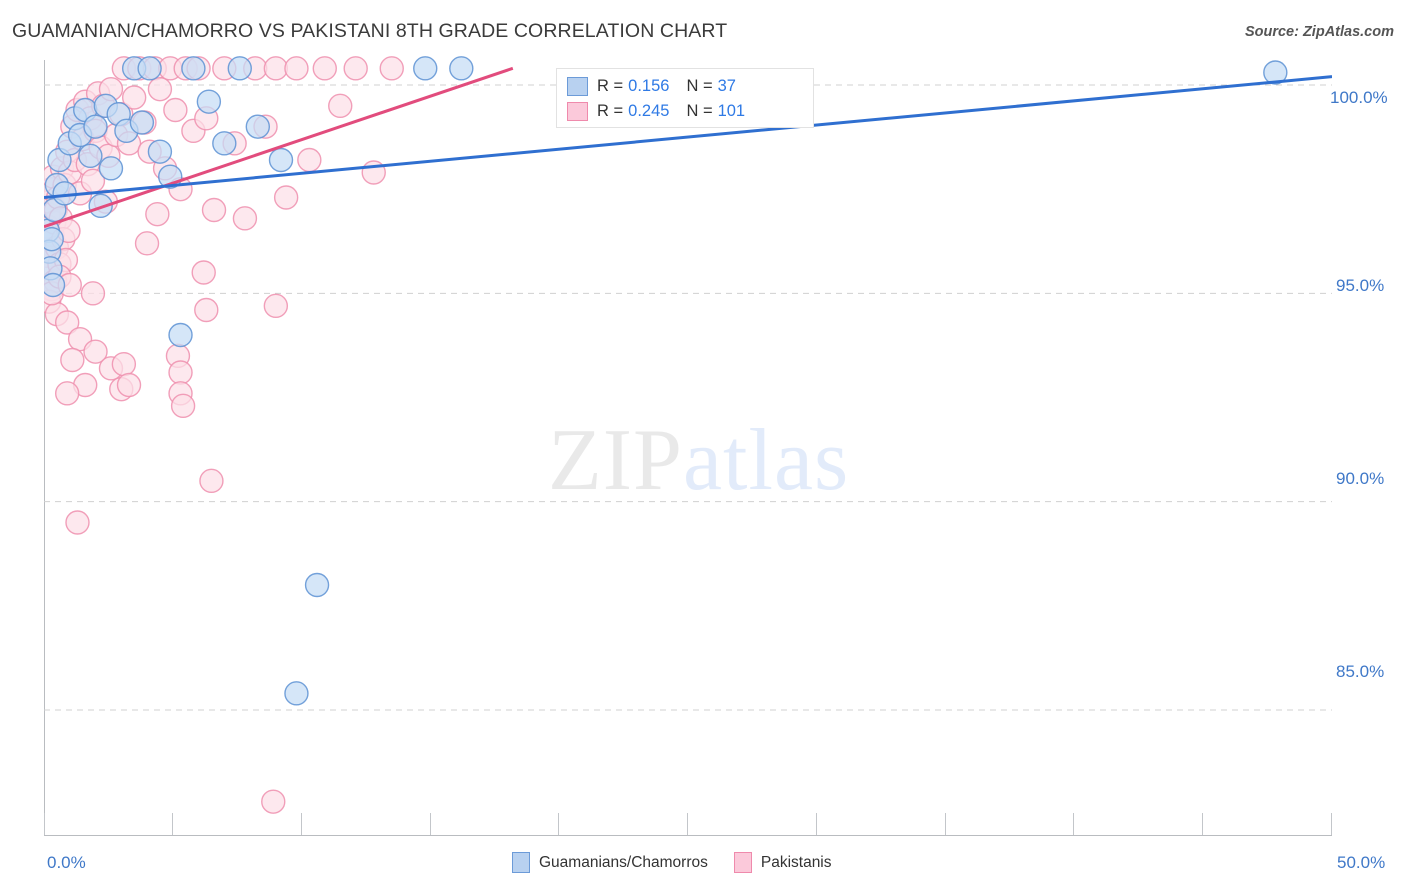 Image resolution: width=1406 pixels, height=892 pixels. What do you see at coordinates (726, 86) in the screenshot?
I see `n-value-blue: 37` at bounding box center [726, 86].